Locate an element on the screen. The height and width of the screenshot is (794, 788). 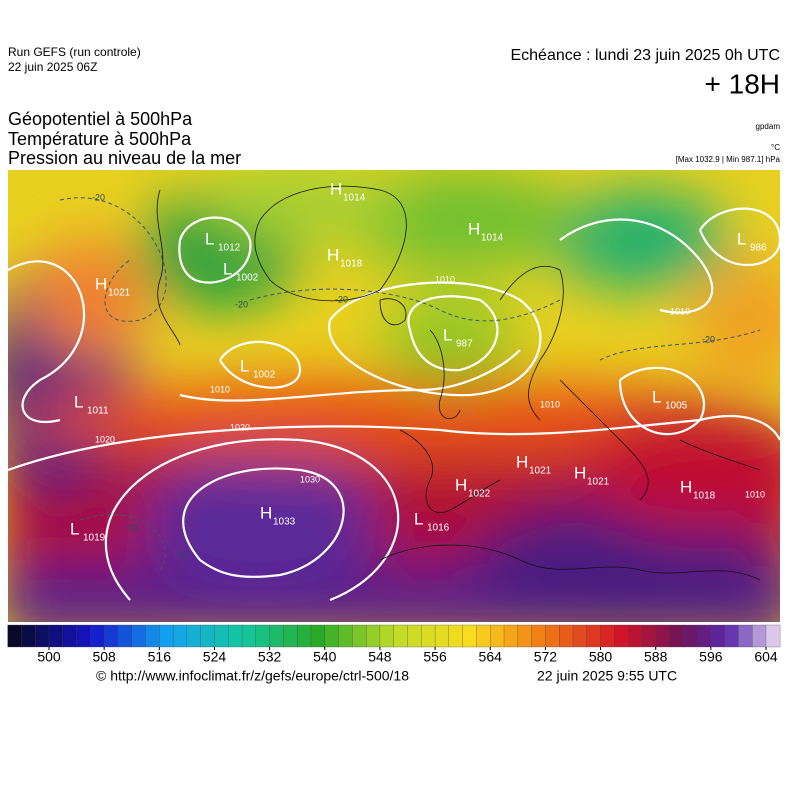
center-value: 1016 is located at coordinates (438, 528).